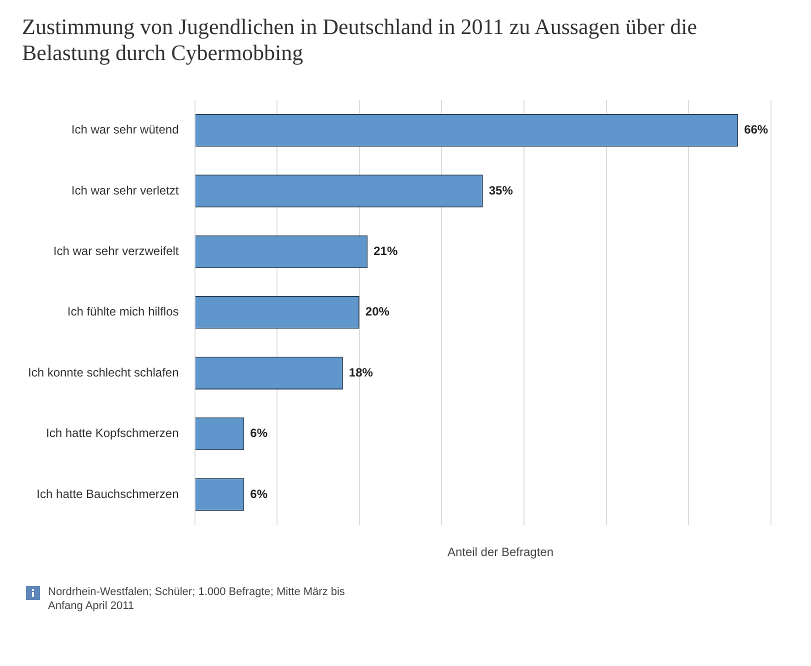 This screenshot has height=666, width=811. What do you see at coordinates (107, 493) in the screenshot?
I see `y-tick-label: Ich hatte Bauchschmerzen` at bounding box center [107, 493].